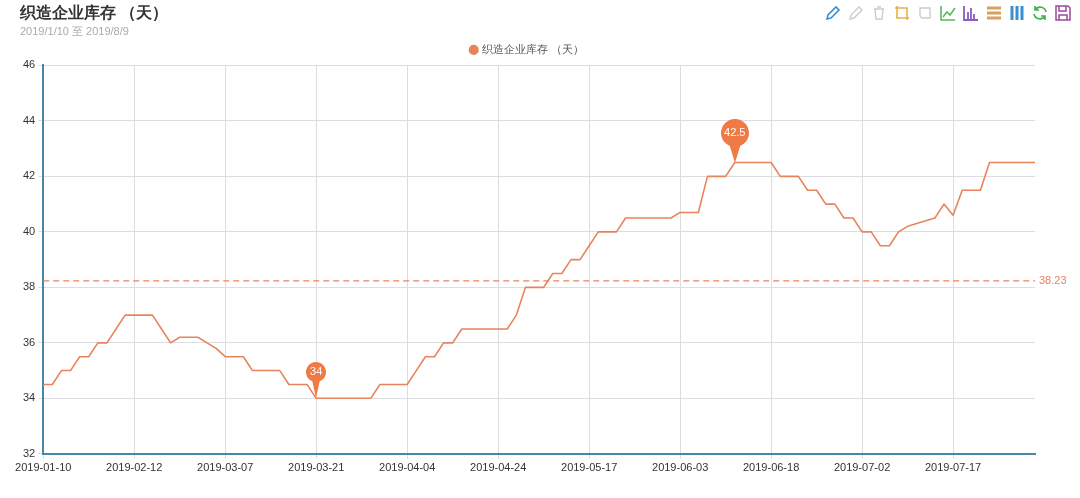 Image resolution: width=1080 pixels, height=498 pixels. Describe the element at coordinates (29, 64) in the screenshot. I see `y-tick-label: 46` at that location.